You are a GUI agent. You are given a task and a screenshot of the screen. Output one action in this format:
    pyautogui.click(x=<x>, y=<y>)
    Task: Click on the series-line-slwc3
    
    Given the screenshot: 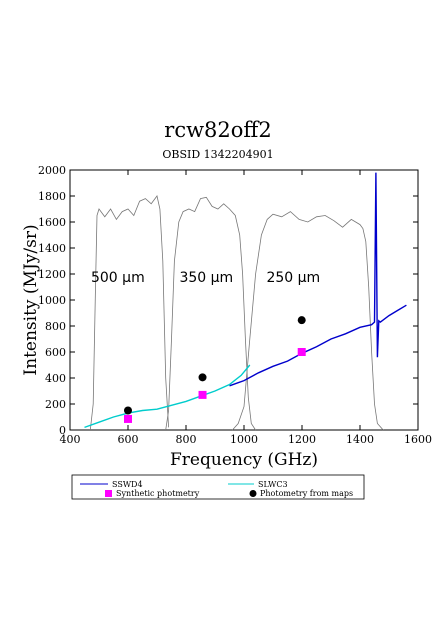 What is the action you would take?
    pyautogui.click(x=167, y=396)
    